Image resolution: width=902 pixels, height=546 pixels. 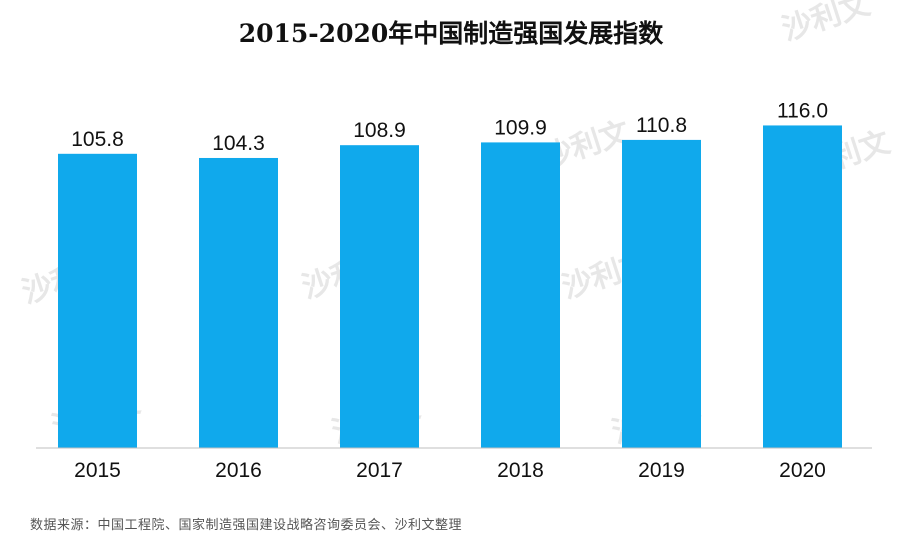 I want to click on bar-2019, so click(x=661, y=293).